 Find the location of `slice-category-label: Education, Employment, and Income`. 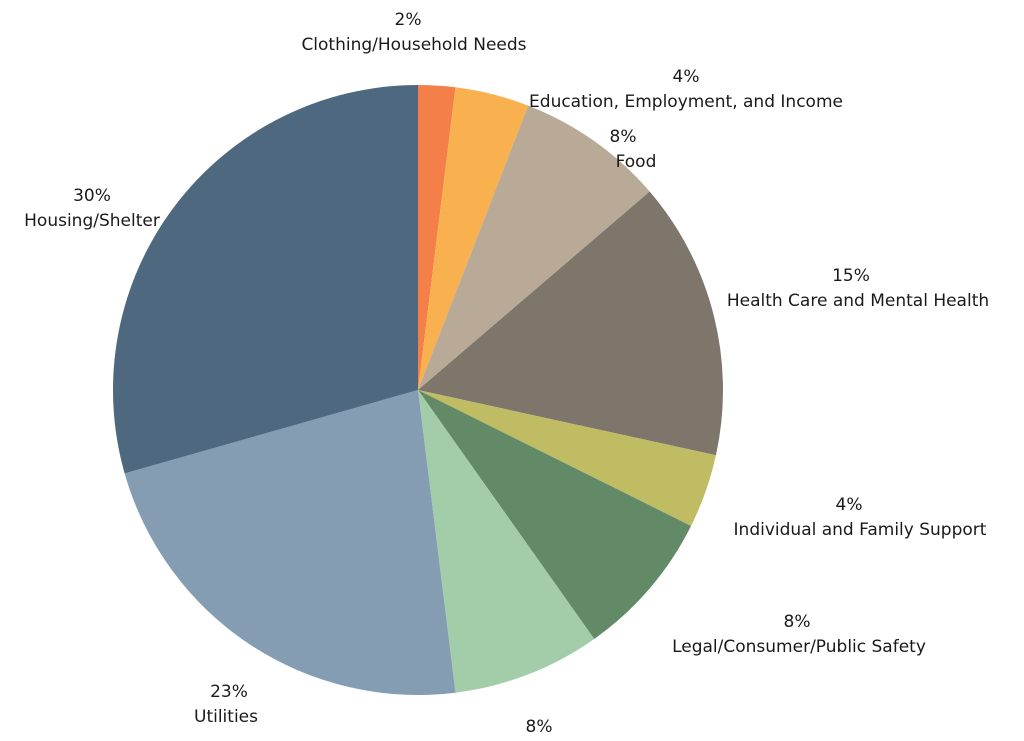

slice-category-label: Education, Employment, and Income is located at coordinates (686, 102).